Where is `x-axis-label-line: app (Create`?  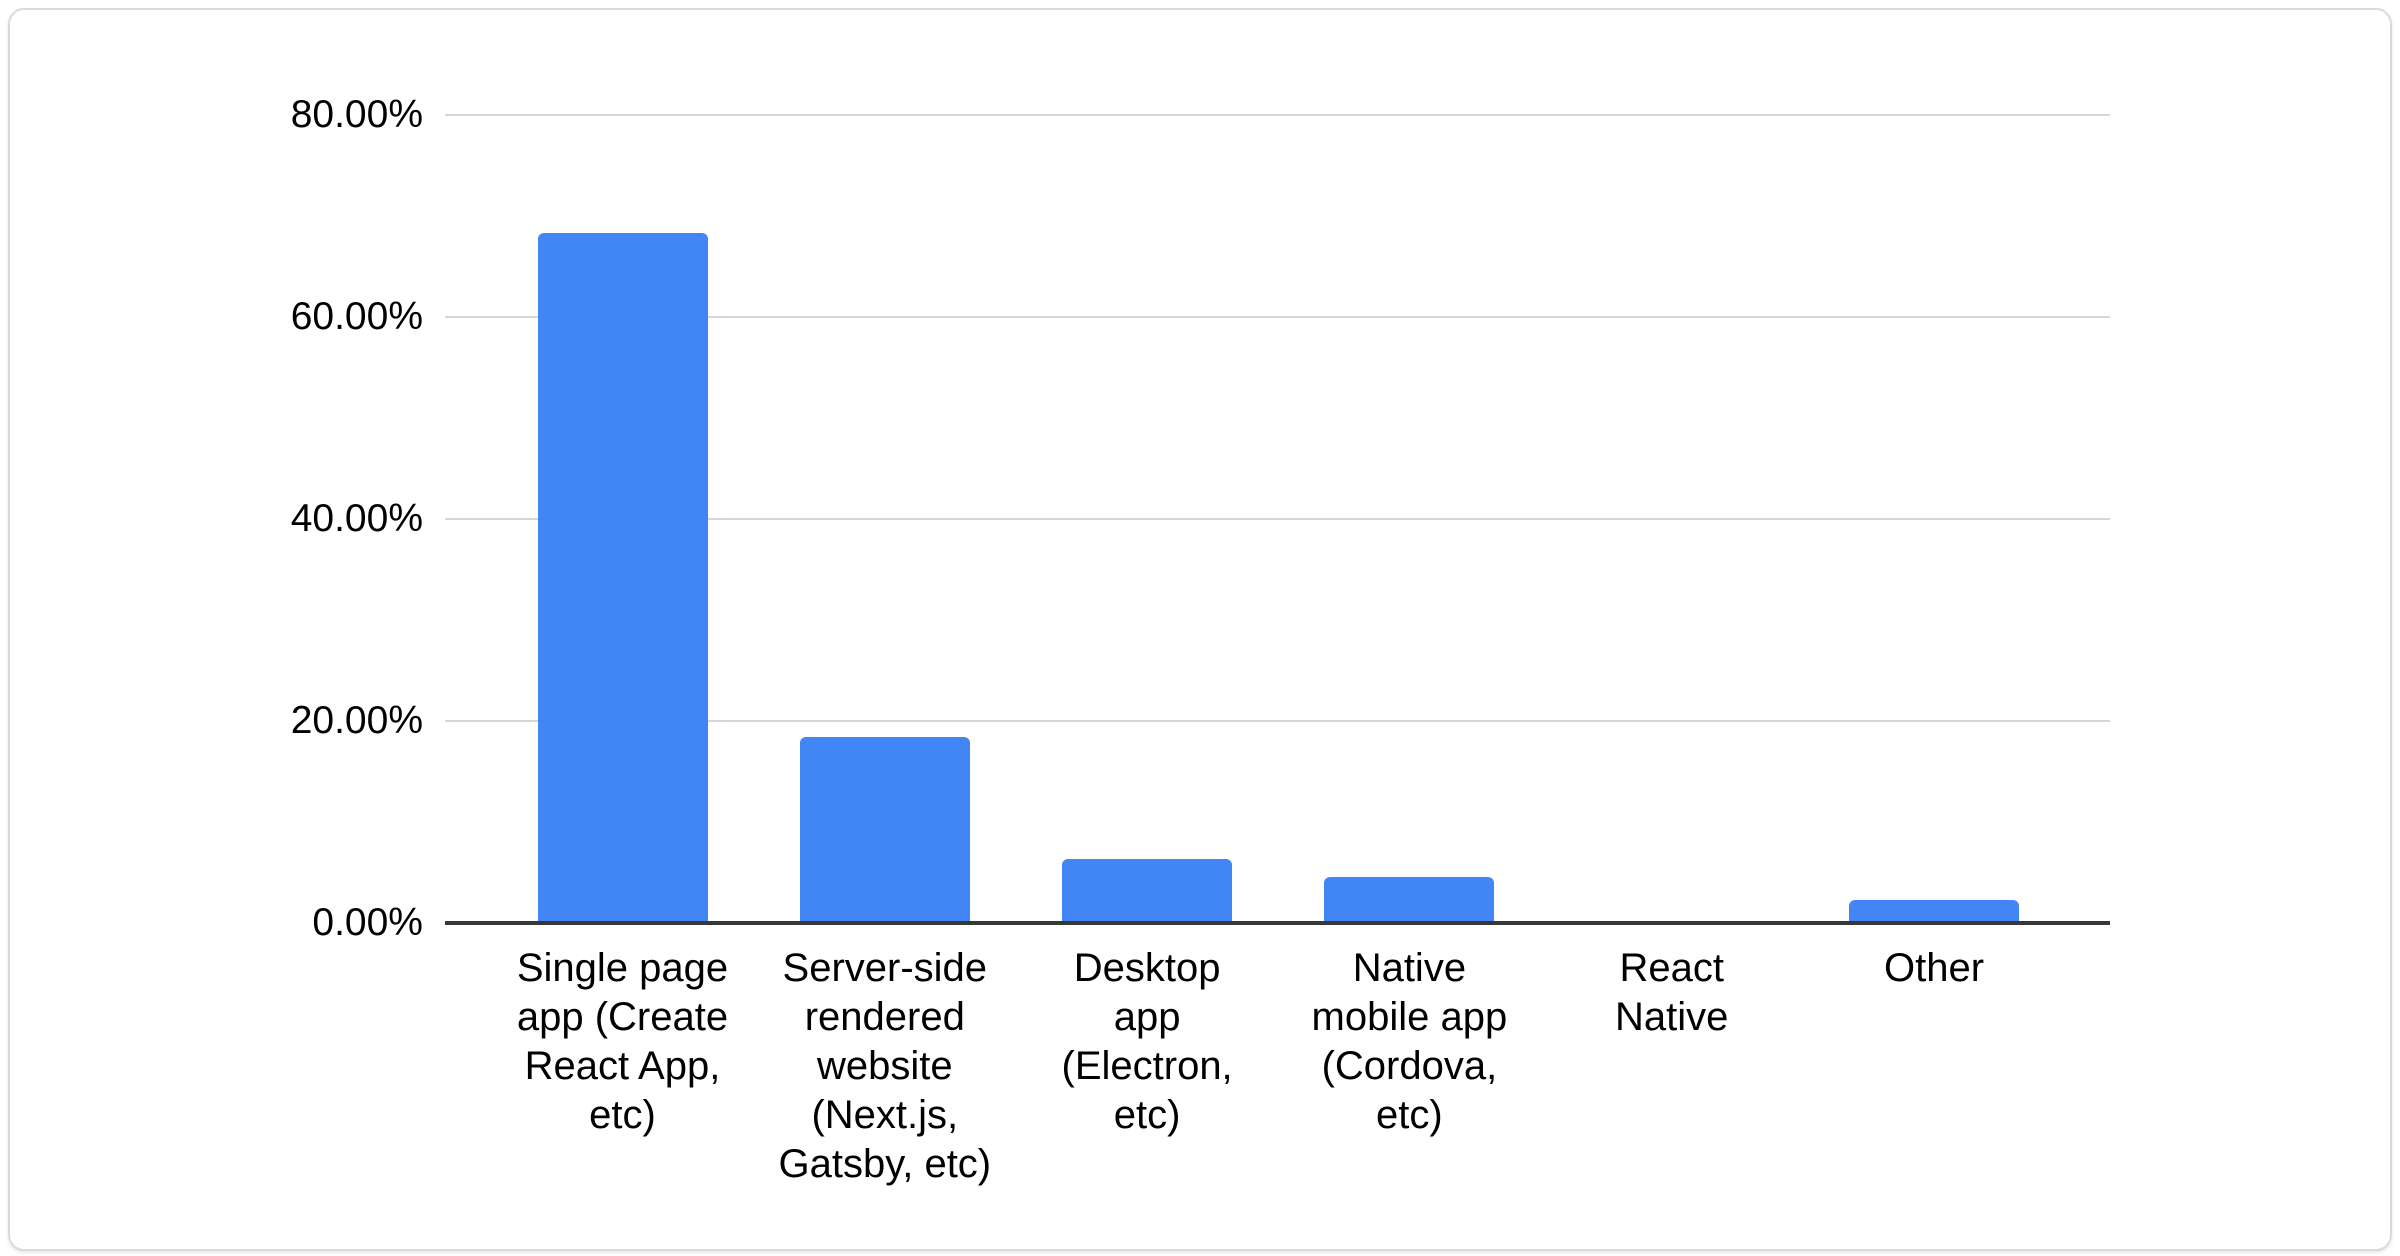
x-axis-label-line: app (Create is located at coordinates (622, 1017).